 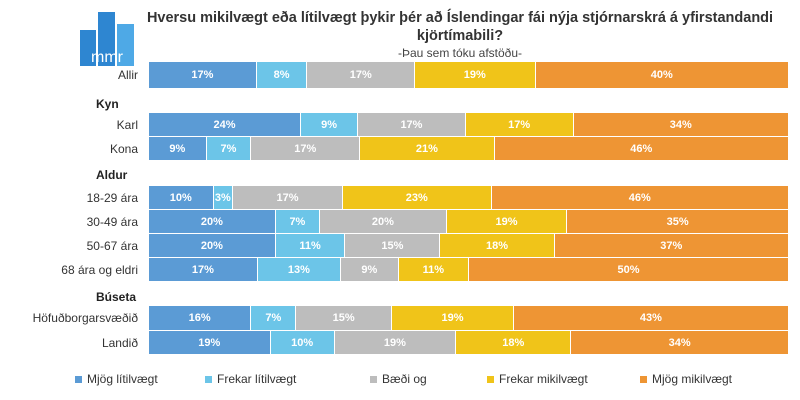 What do you see at coordinates (107, 104) in the screenshot?
I see `group-label: Kyn` at bounding box center [107, 104].